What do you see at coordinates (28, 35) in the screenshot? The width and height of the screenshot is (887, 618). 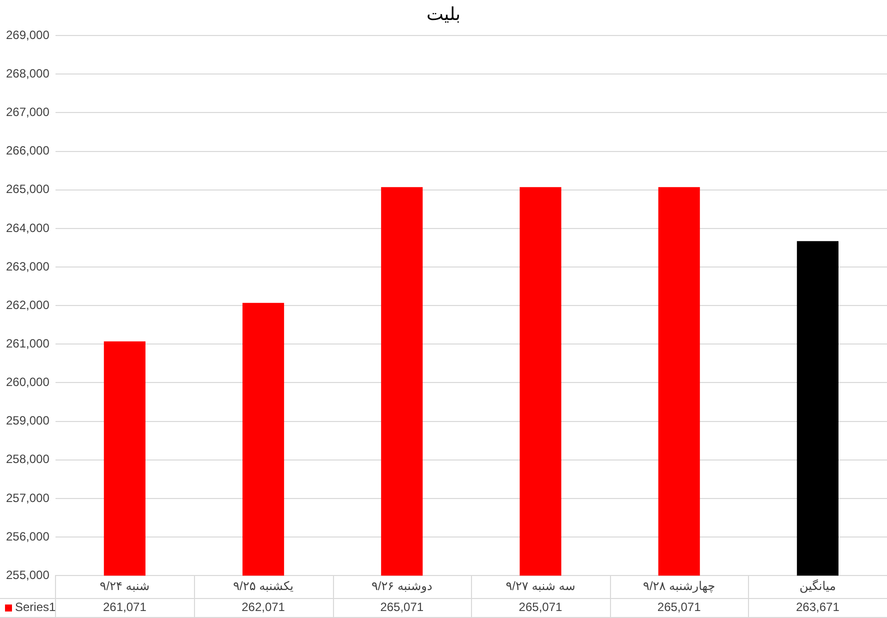 I see `y-tick-label: 269,000` at bounding box center [28, 35].